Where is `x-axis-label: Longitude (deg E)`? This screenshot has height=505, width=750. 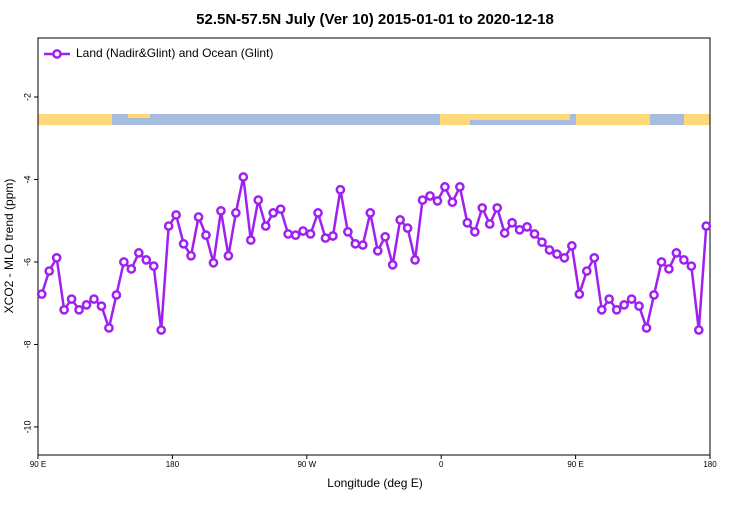 x-axis-label: Longitude (deg E) is located at coordinates (374, 483).